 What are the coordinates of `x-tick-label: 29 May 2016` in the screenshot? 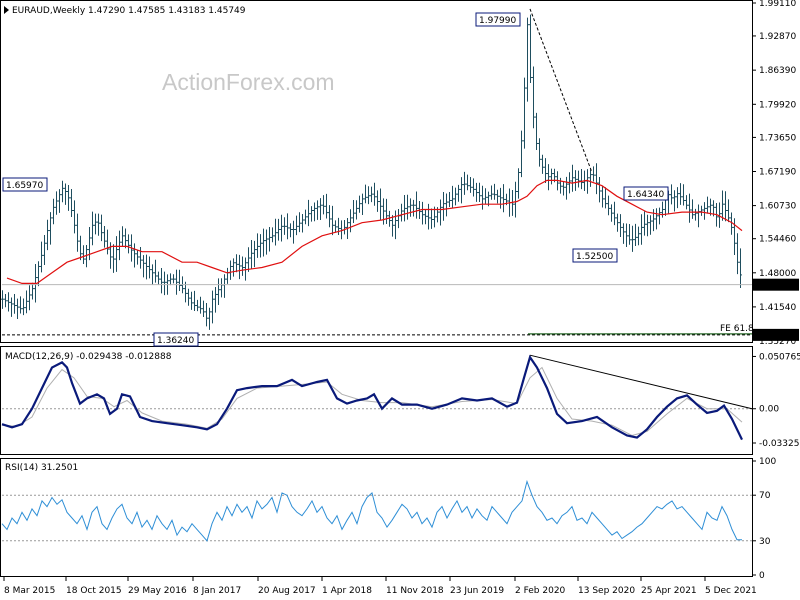 It's located at (157, 591).